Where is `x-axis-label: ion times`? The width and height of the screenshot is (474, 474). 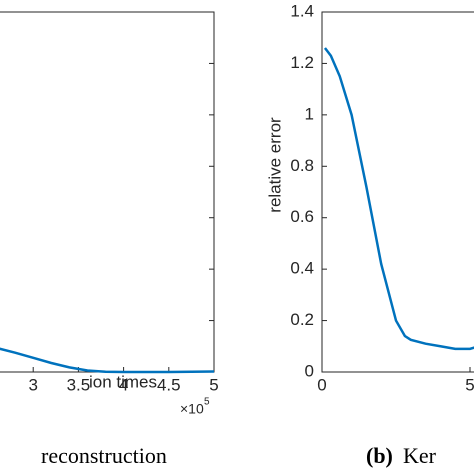 x-axis-label: ion times is located at coordinates (123, 381).